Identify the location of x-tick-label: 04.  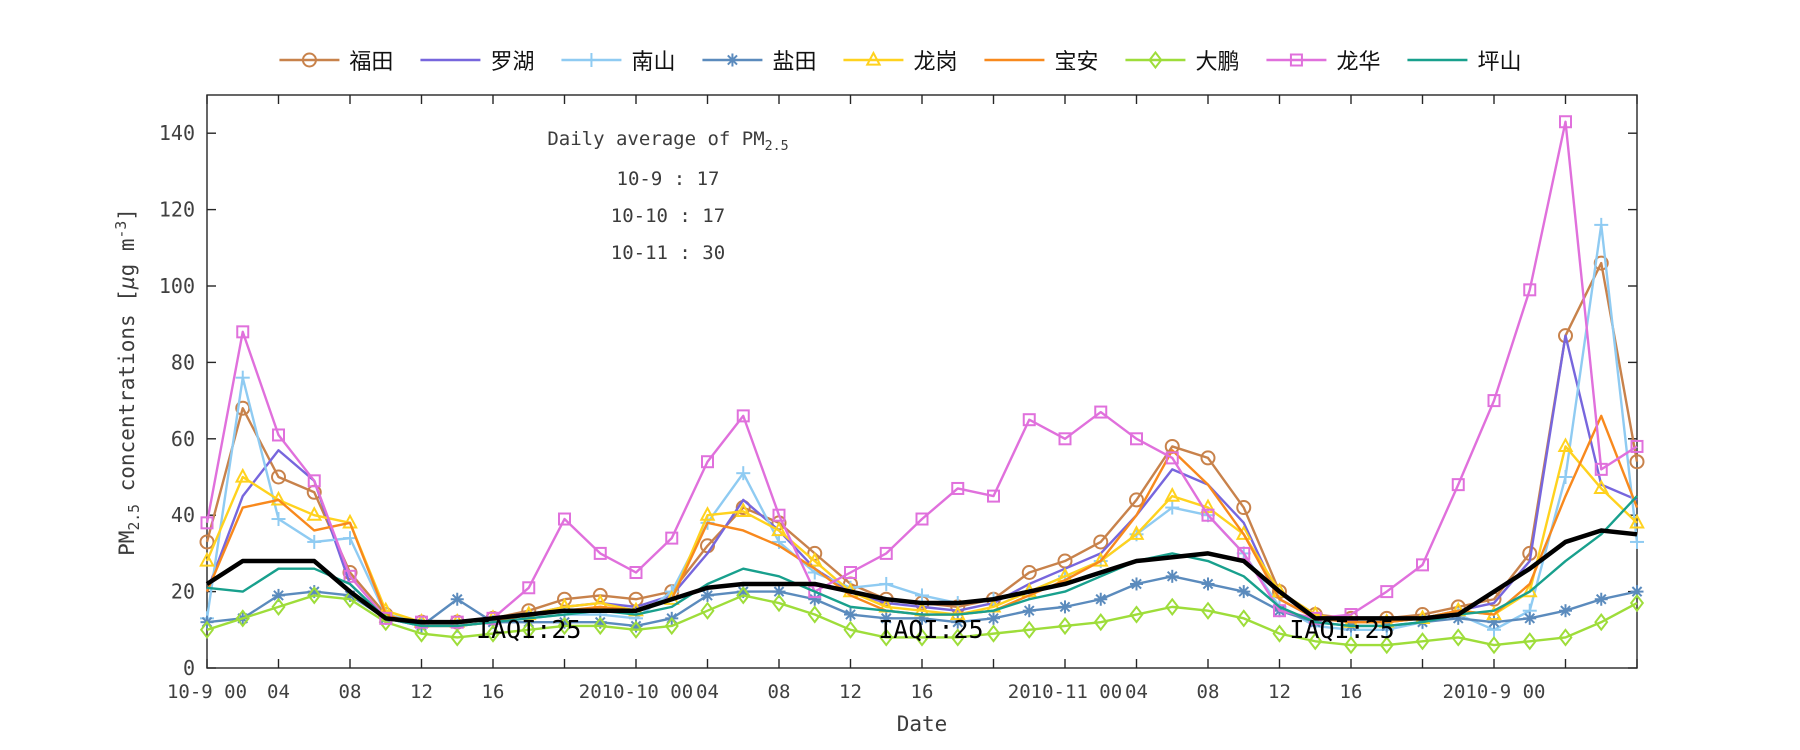
(707, 692).